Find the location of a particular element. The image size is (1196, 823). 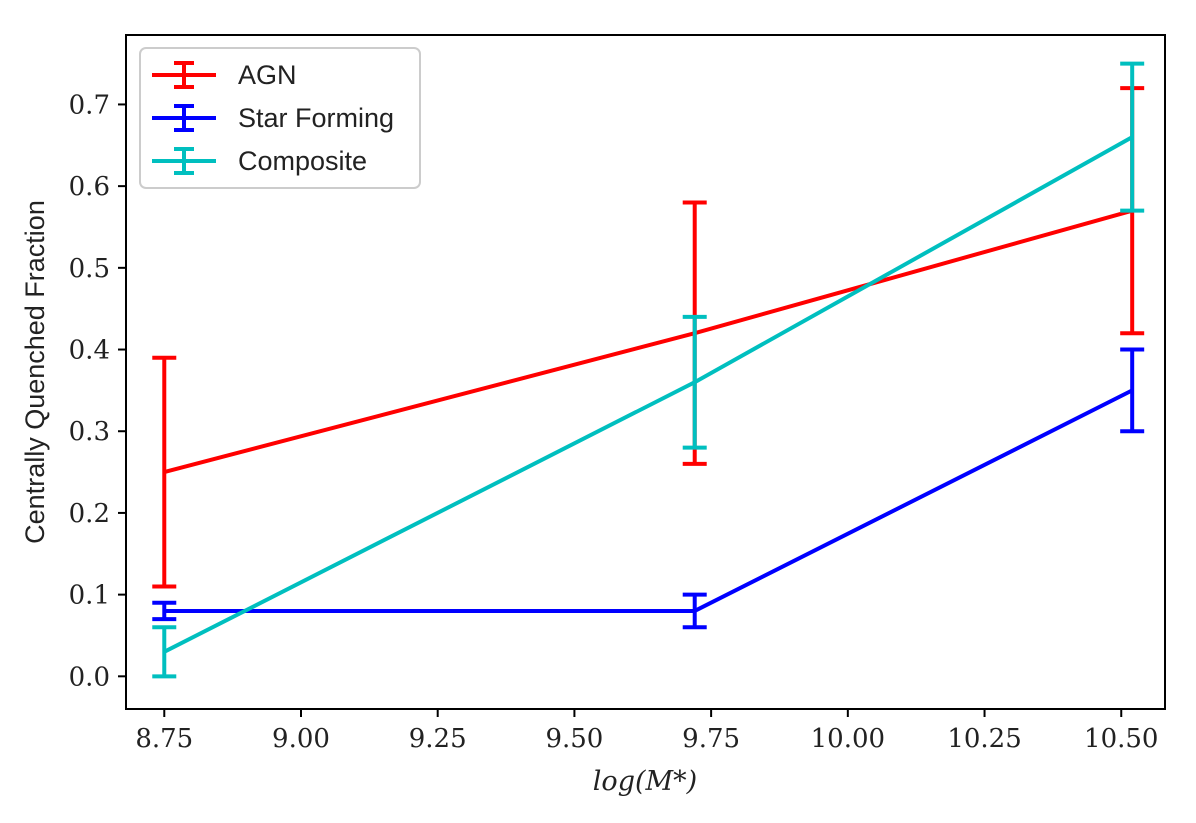

x-tick-label: 9.75 is located at coordinates (711, 739).